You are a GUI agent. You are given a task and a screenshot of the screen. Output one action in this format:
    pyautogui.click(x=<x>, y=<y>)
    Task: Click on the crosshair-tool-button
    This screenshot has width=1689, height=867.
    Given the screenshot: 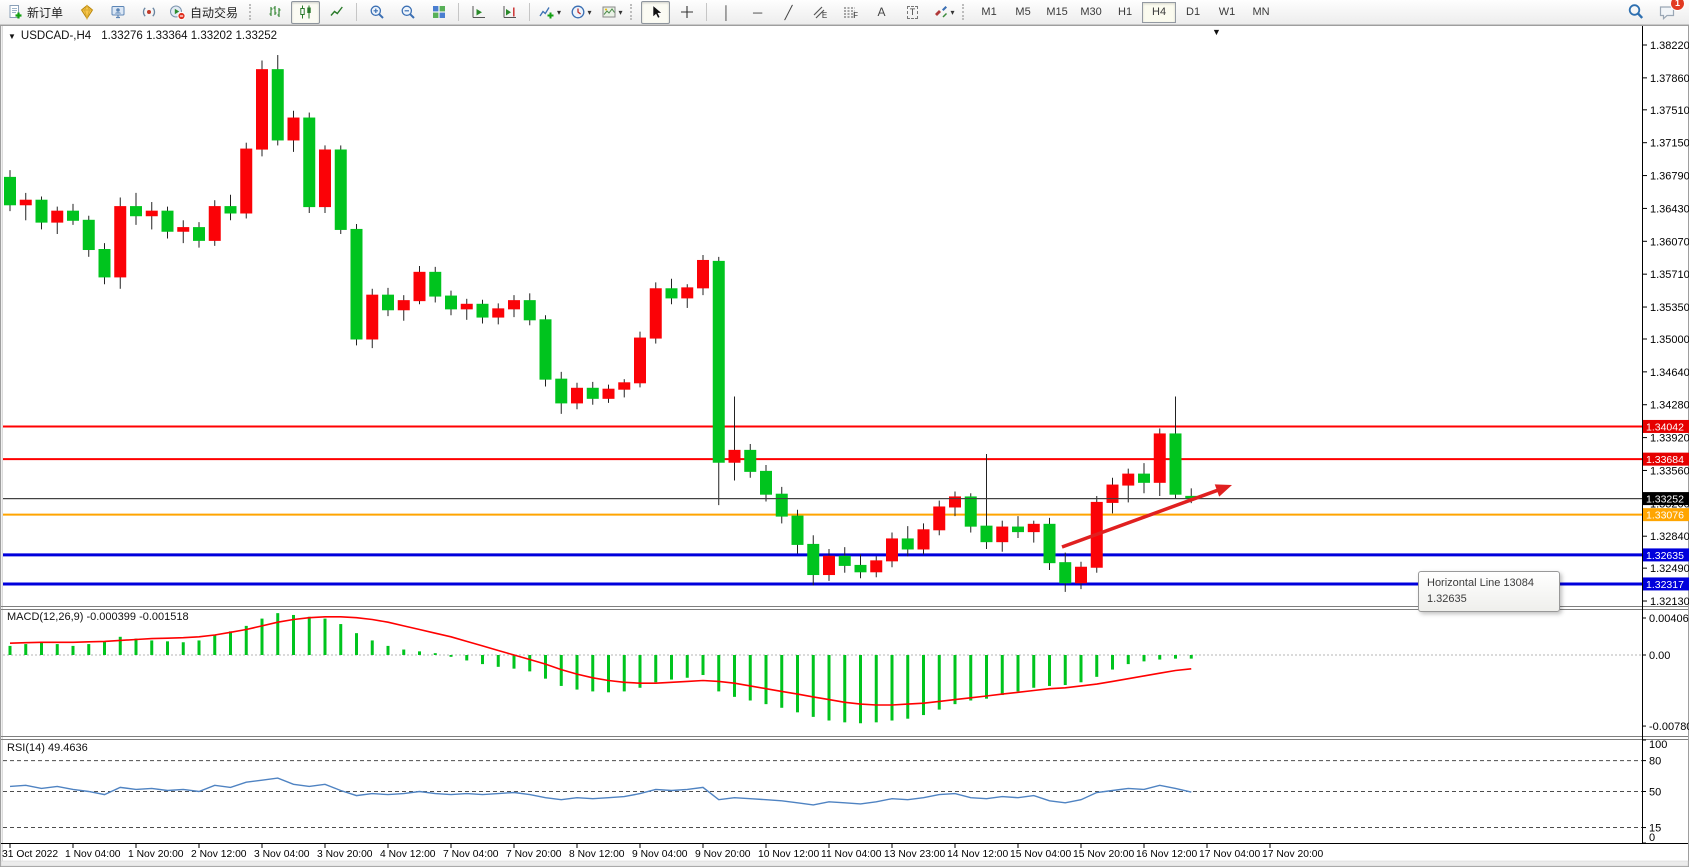 What is the action you would take?
    pyautogui.click(x=686, y=12)
    